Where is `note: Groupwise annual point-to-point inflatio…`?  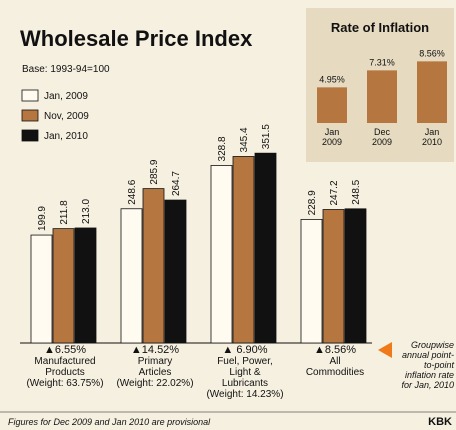 note: Groupwise annual point-to-point inflatio… is located at coordinates (427, 365).